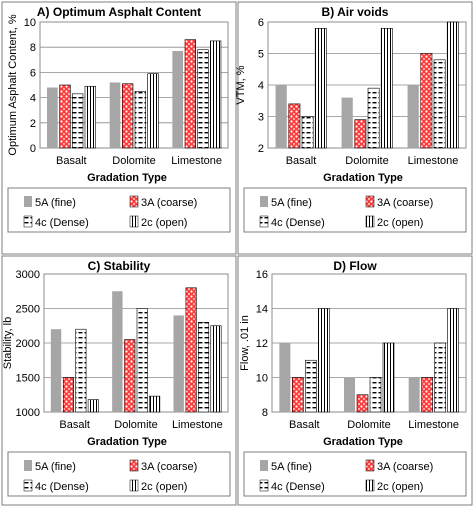 The height and width of the screenshot is (512, 474). Describe the element at coordinates (265, 413) in the screenshot. I see `y-tick-label: 8` at that location.